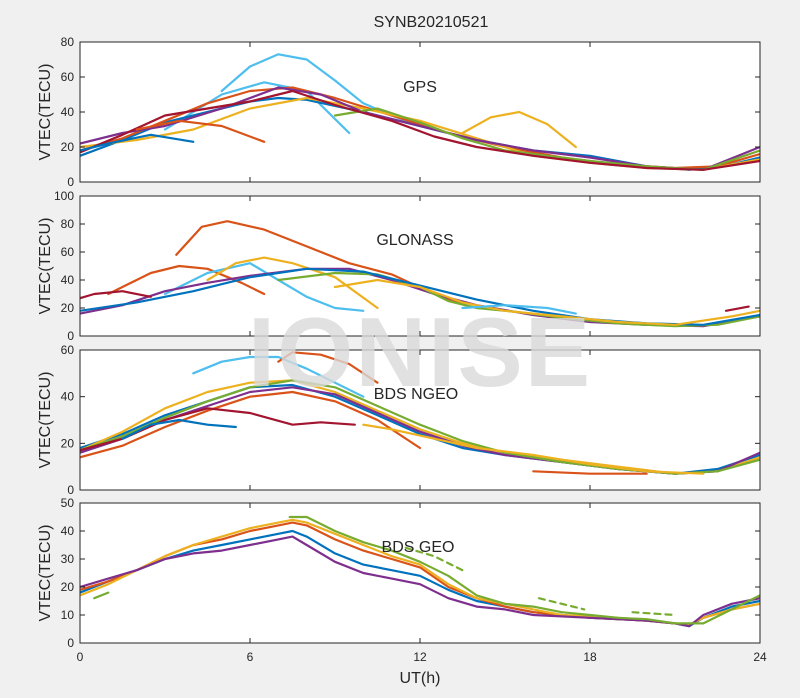  What do you see at coordinates (68, 587) in the screenshot?
I see `y-tick-label-2: 20` at bounding box center [68, 587].